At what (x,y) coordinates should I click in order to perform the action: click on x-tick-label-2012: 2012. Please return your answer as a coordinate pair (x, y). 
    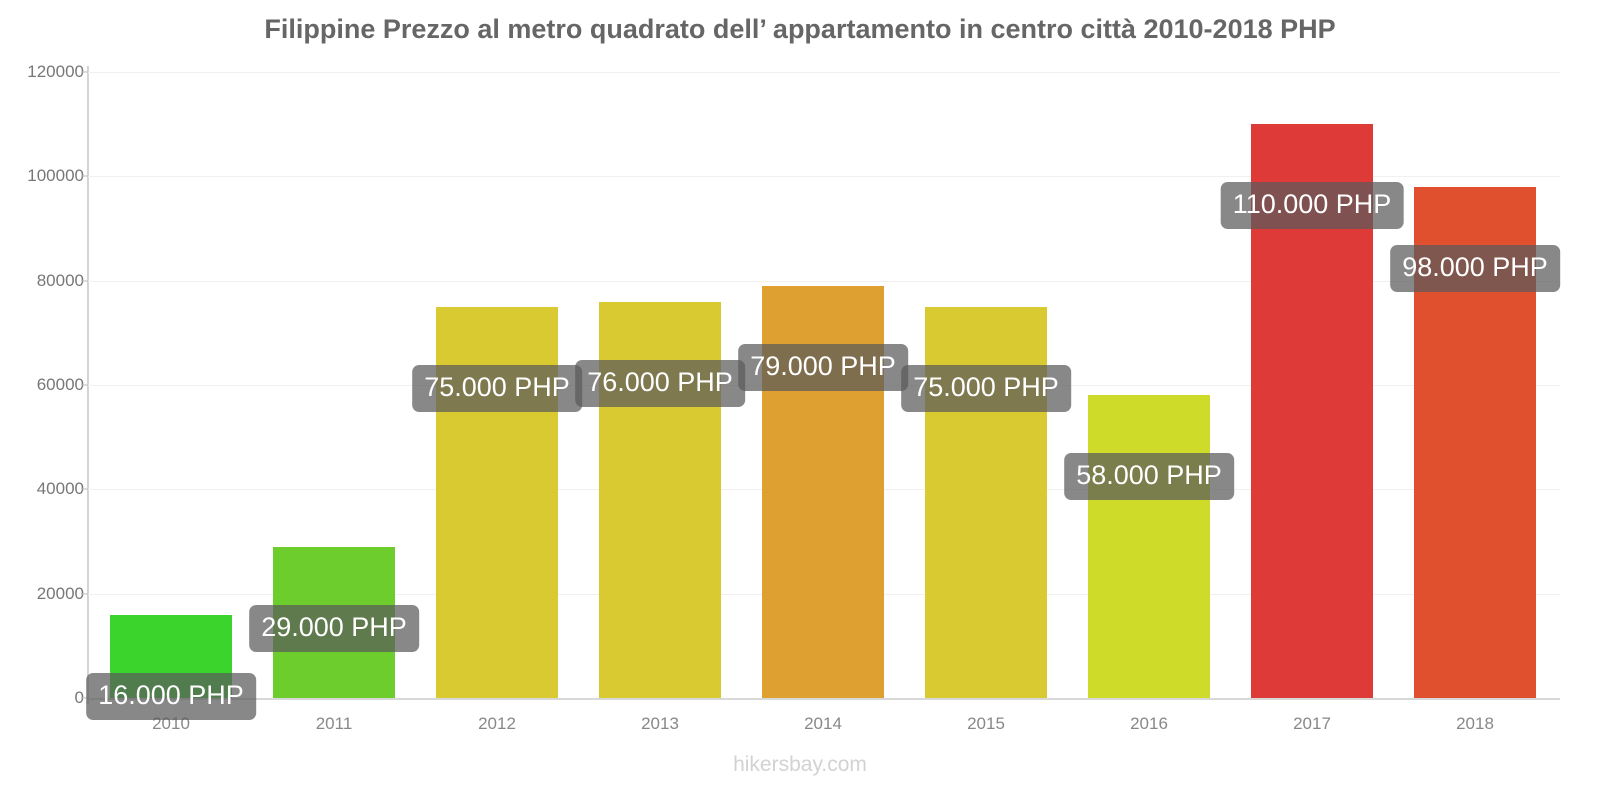
    Looking at the image, I should click on (497, 723).